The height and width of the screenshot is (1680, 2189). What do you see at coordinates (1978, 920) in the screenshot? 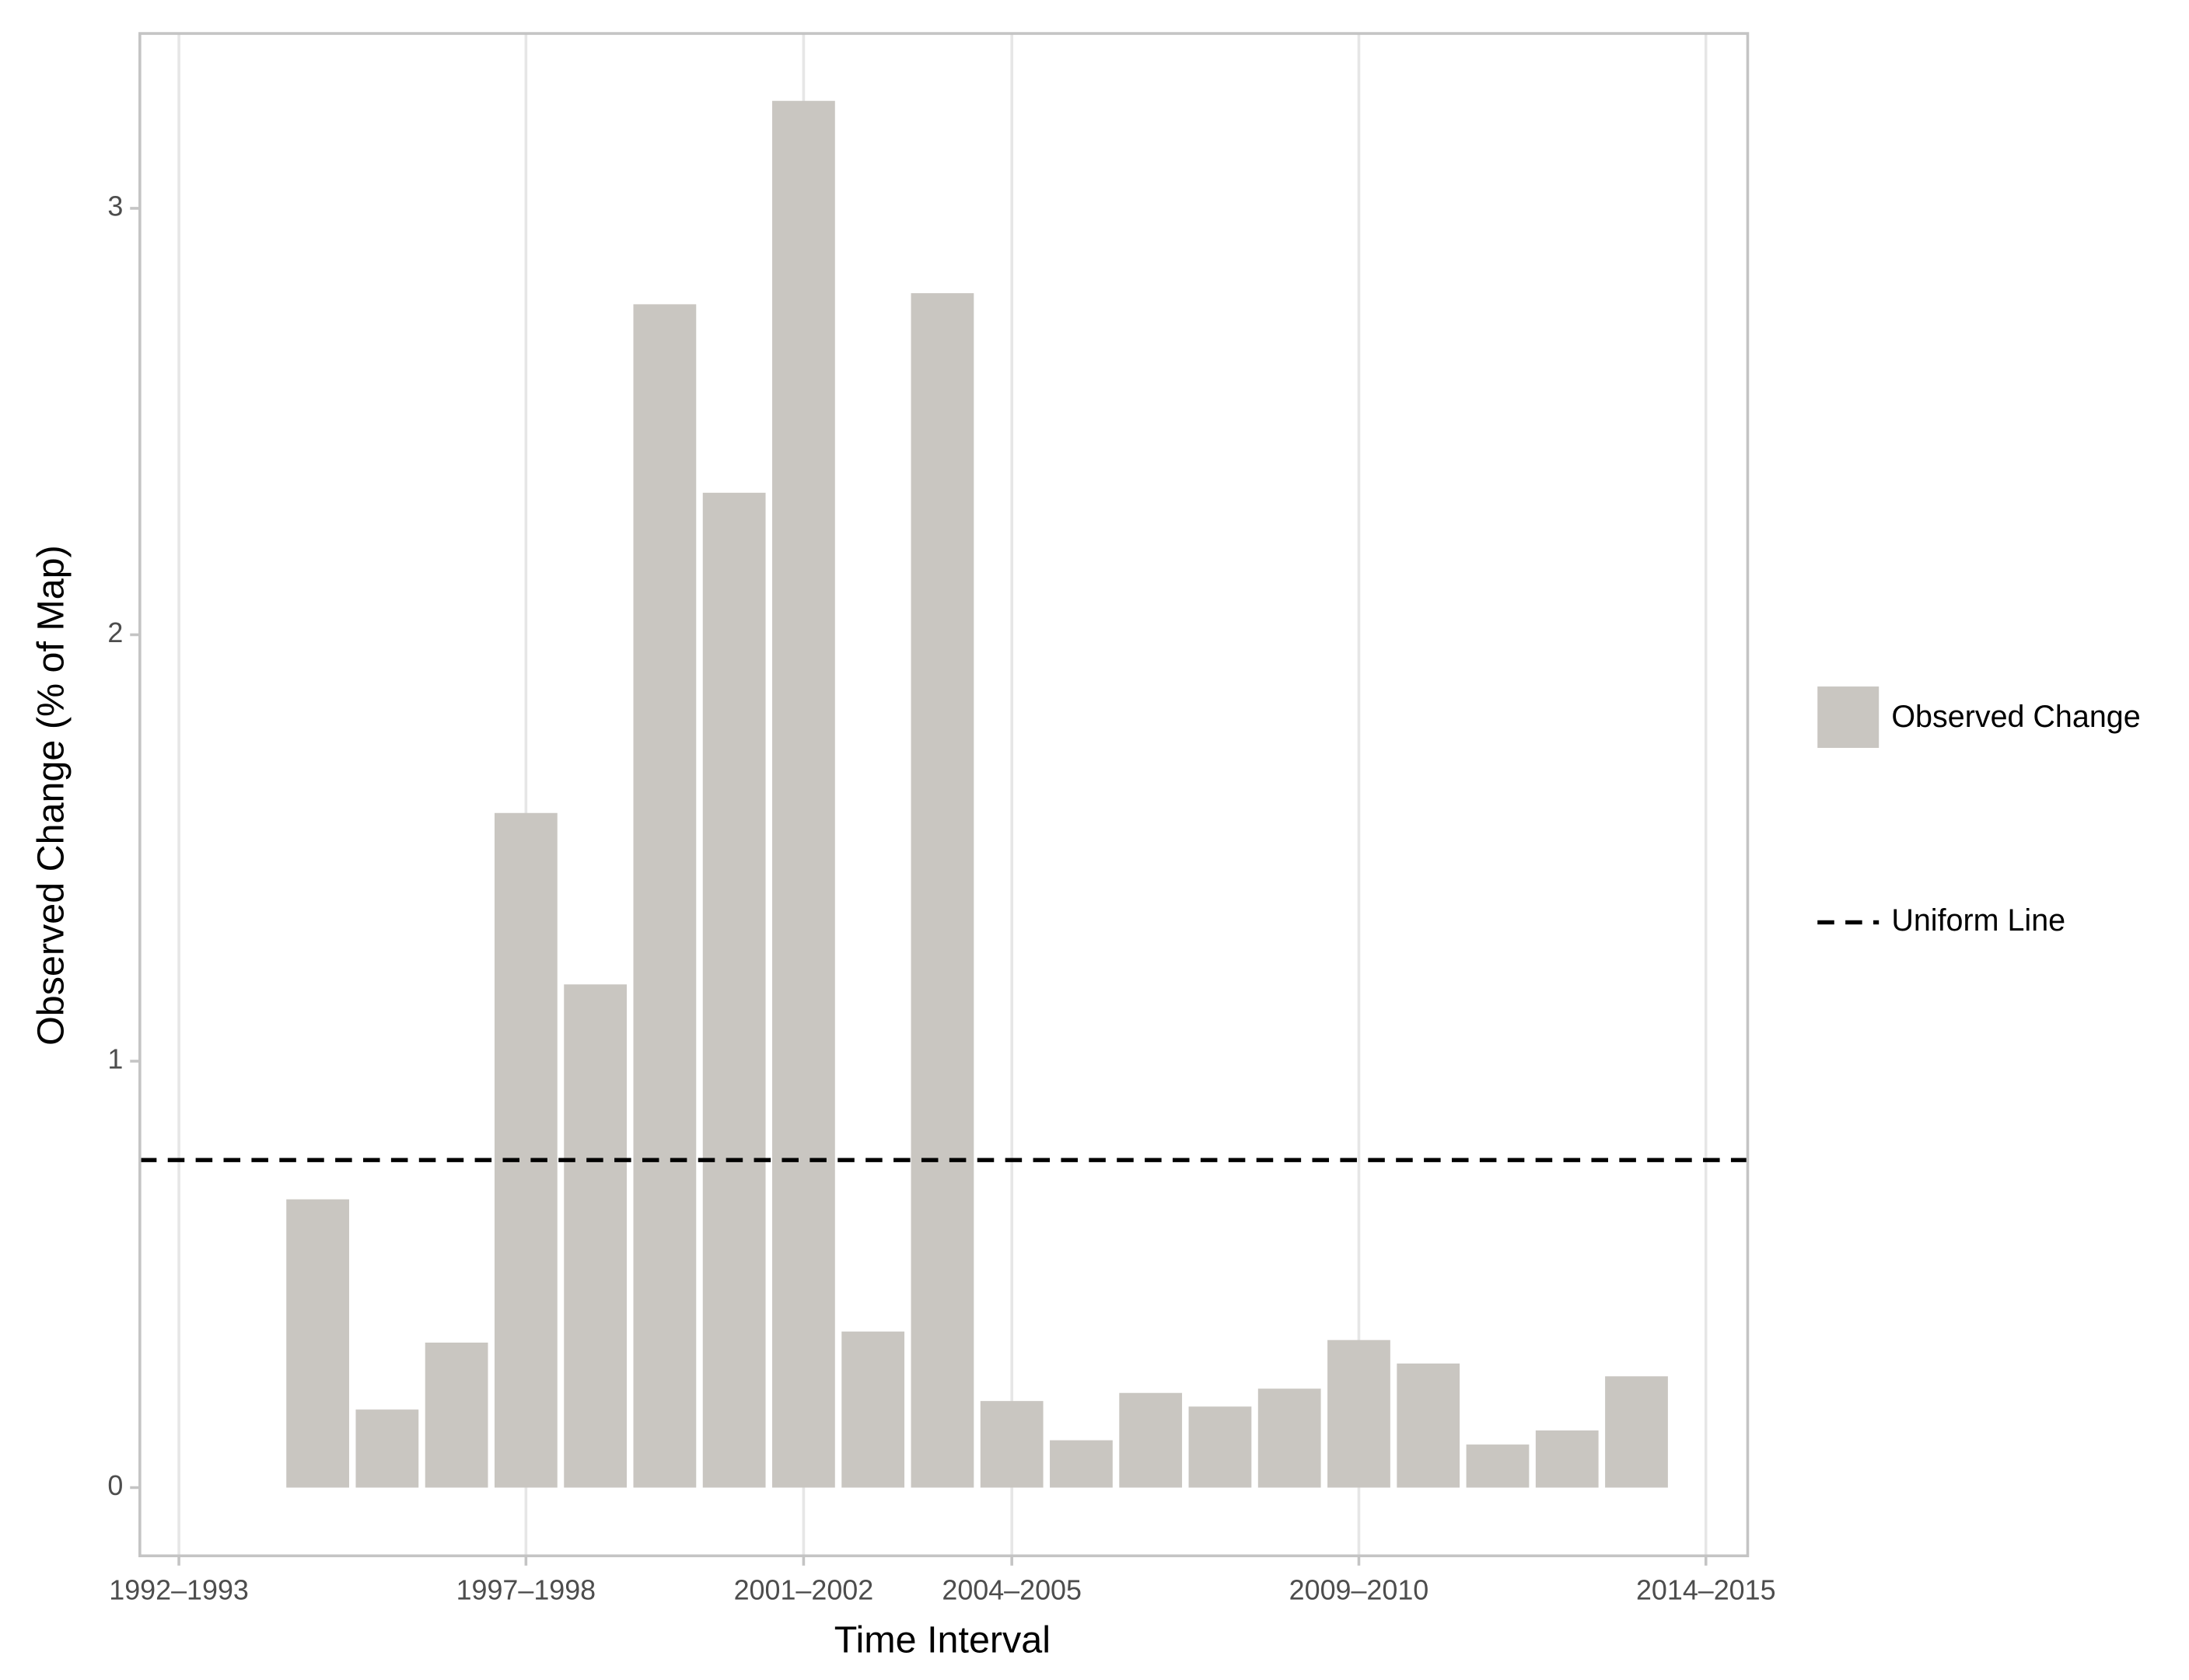
I see `legend-label: Uniform Line` at bounding box center [1978, 920].